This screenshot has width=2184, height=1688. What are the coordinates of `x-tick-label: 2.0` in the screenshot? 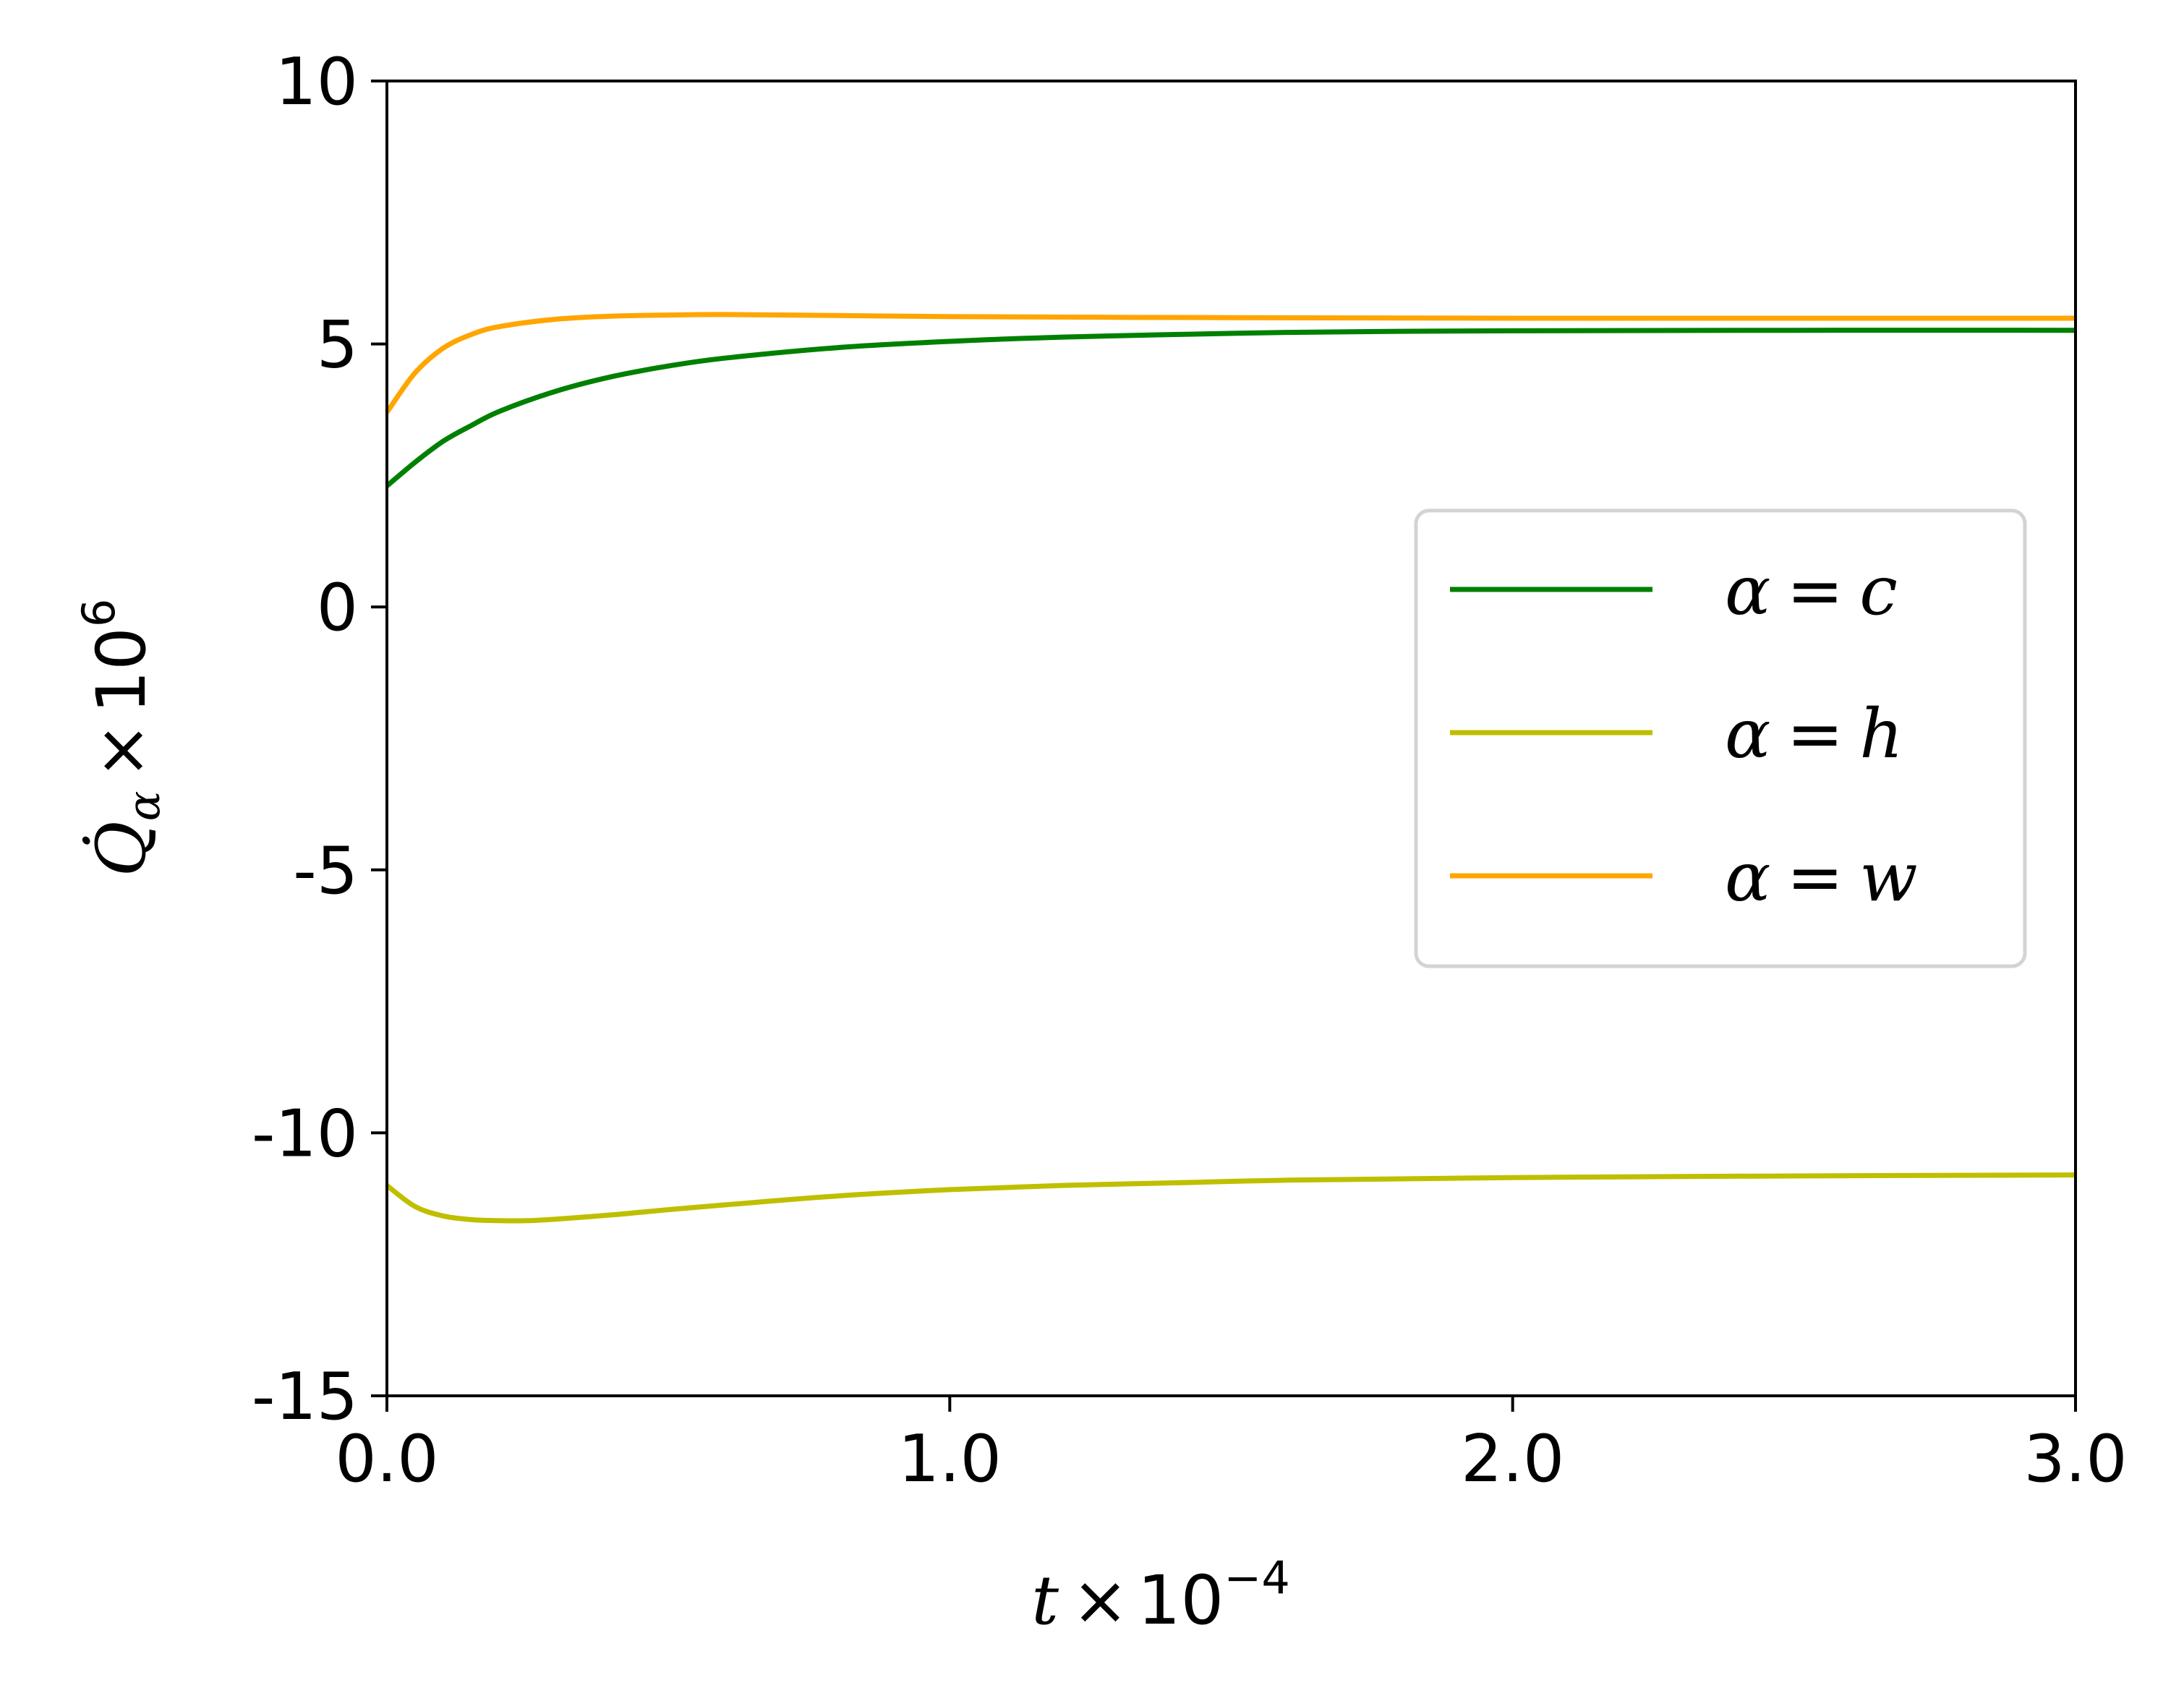 It's located at (1512, 1459).